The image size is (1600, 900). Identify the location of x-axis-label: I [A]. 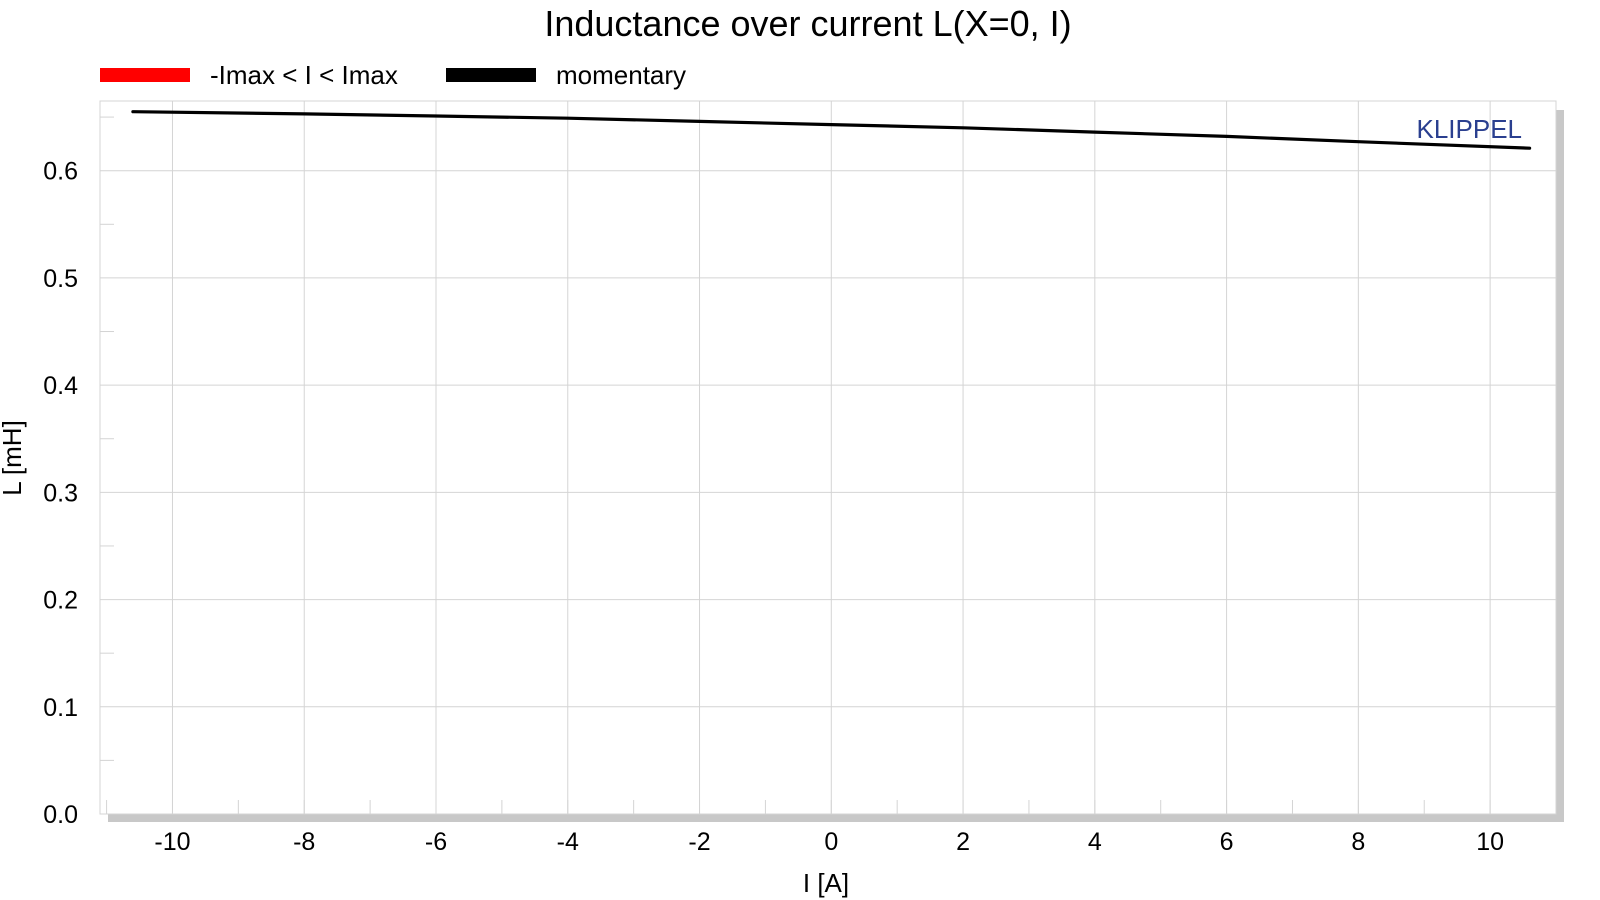
(826, 883).